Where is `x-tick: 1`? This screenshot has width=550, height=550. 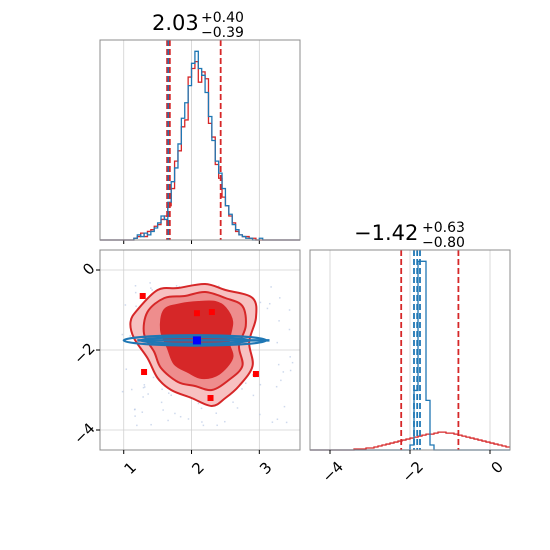 x-tick: 1 is located at coordinates (130, 467).